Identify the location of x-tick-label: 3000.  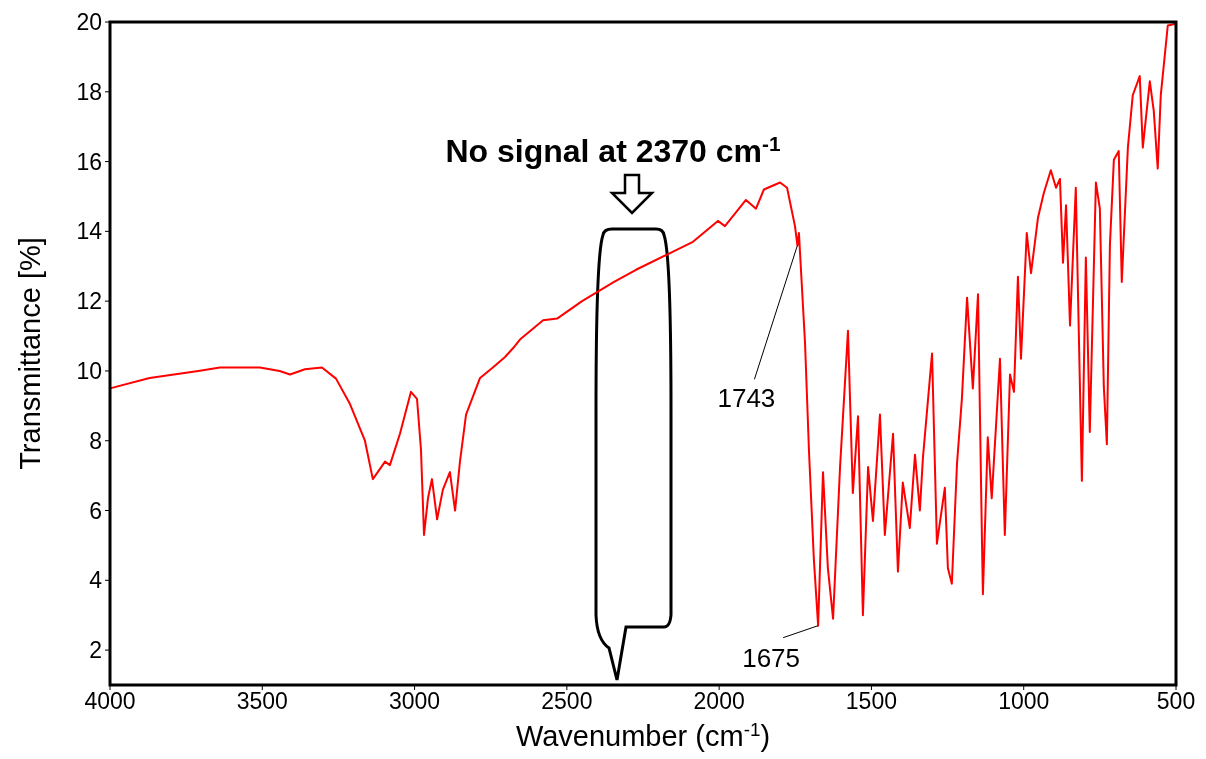
(414, 701).